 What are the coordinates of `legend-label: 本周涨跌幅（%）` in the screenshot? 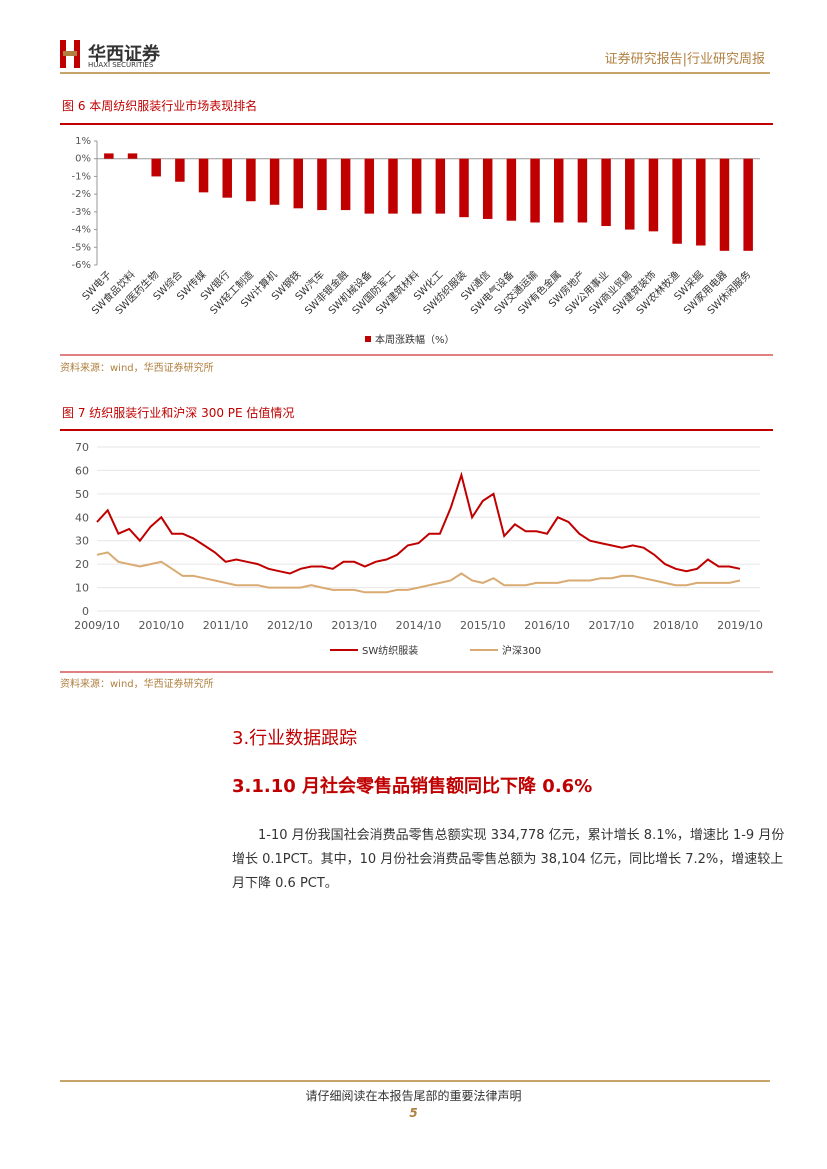 It's located at (415, 339).